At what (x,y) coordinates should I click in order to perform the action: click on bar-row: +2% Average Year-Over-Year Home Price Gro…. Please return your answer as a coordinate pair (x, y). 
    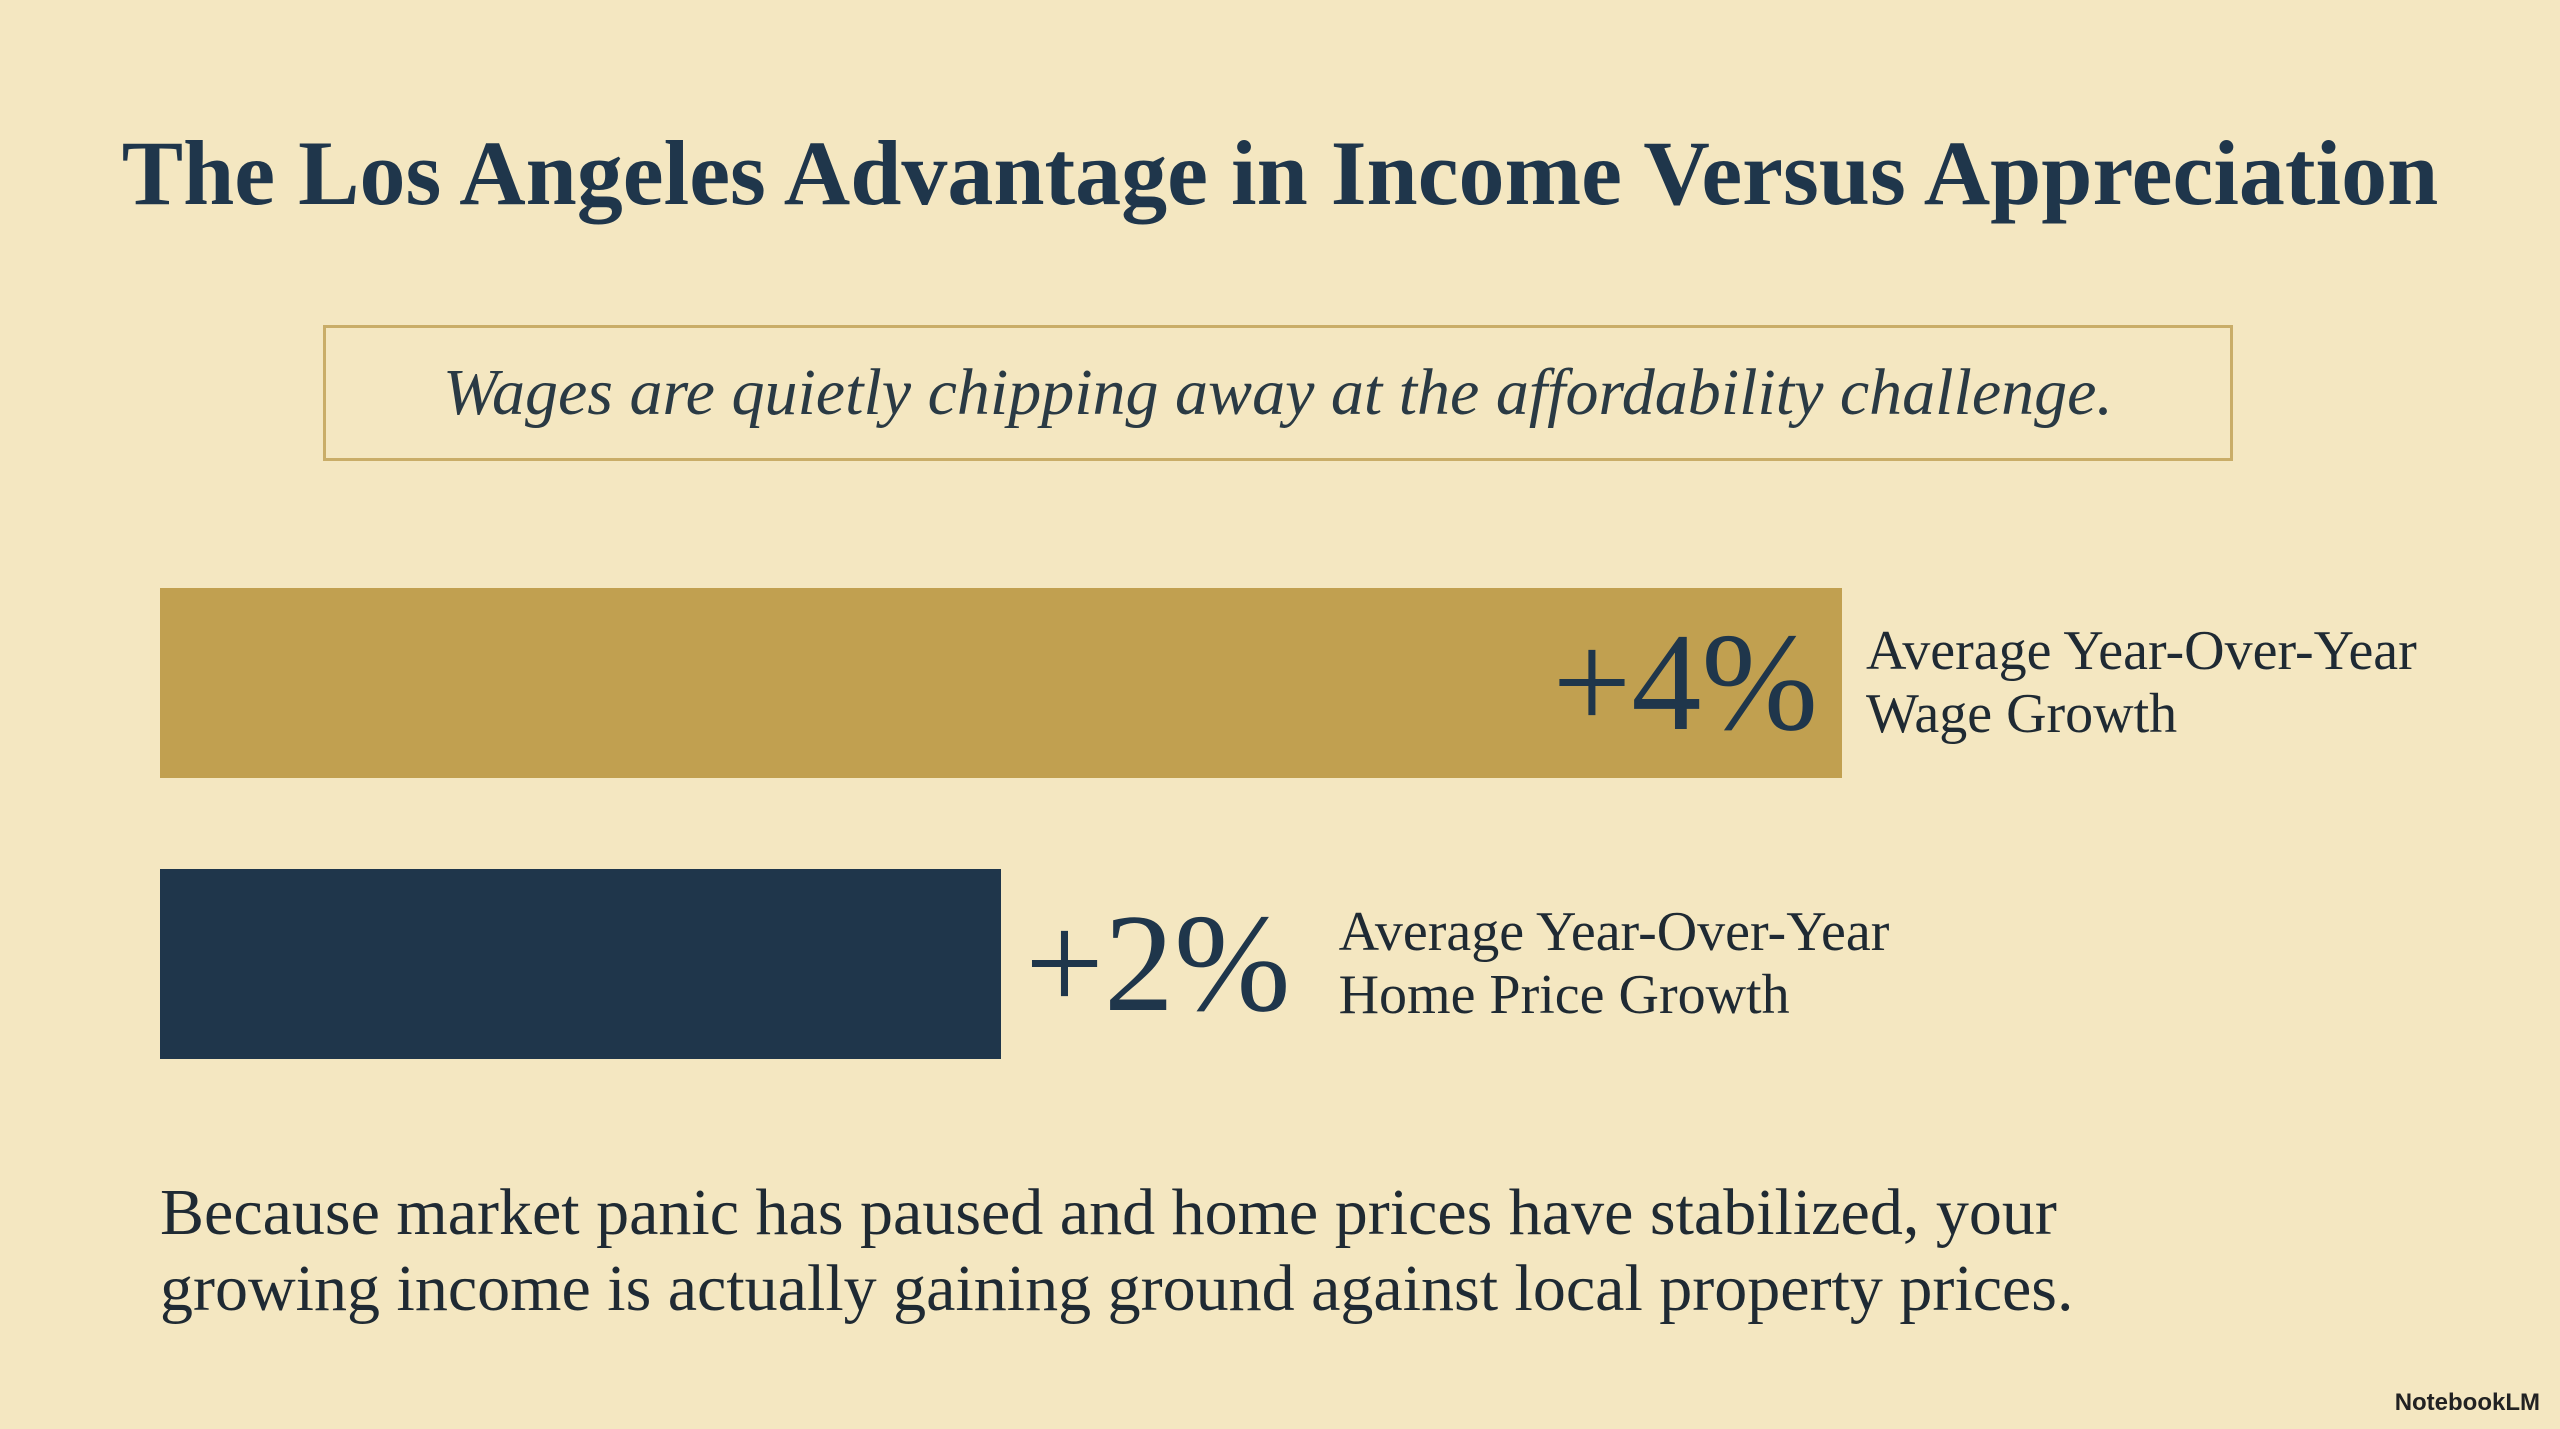
    Looking at the image, I should click on (1049, 964).